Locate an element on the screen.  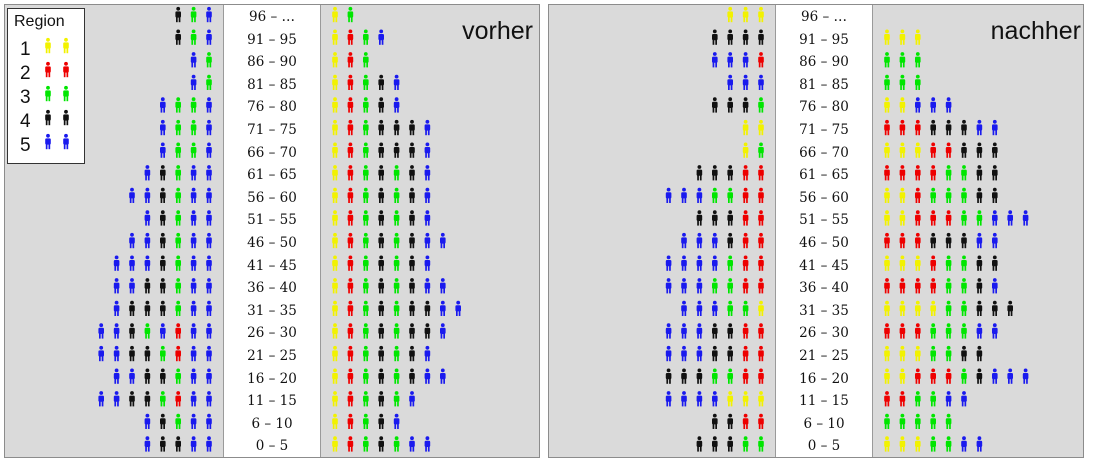
age-tick-label: 56 – 60 is located at coordinates (272, 197).